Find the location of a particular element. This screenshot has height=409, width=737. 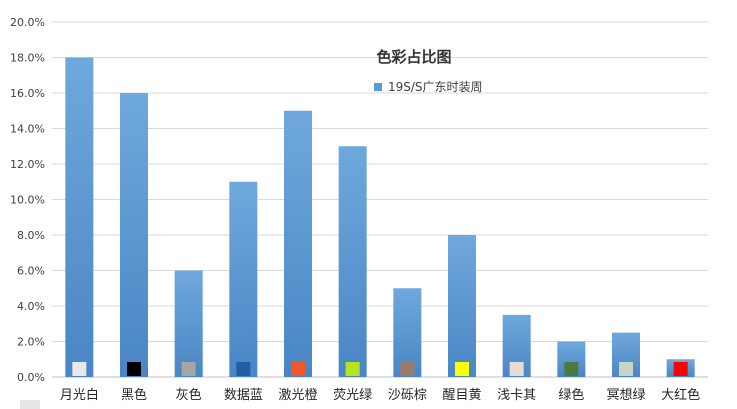

x-tick-label: 大红色 is located at coordinates (680, 395).